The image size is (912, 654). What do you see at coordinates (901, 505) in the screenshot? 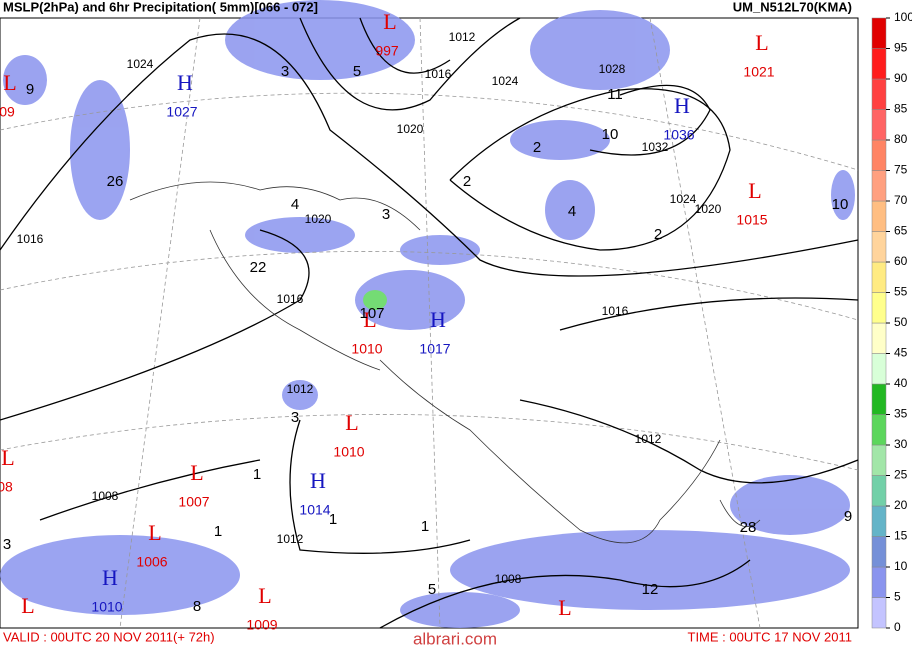
I see `colorbar-label: 20` at bounding box center [901, 505].